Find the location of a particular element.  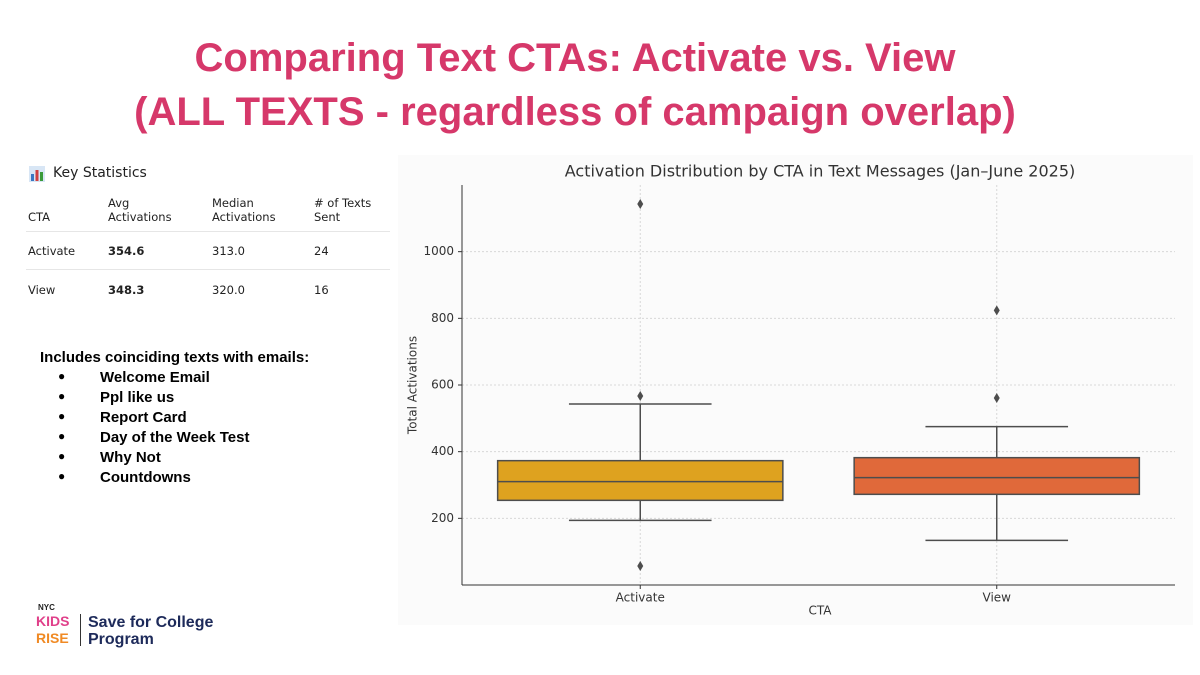

y-tick-label: 200 is located at coordinates (442, 518).